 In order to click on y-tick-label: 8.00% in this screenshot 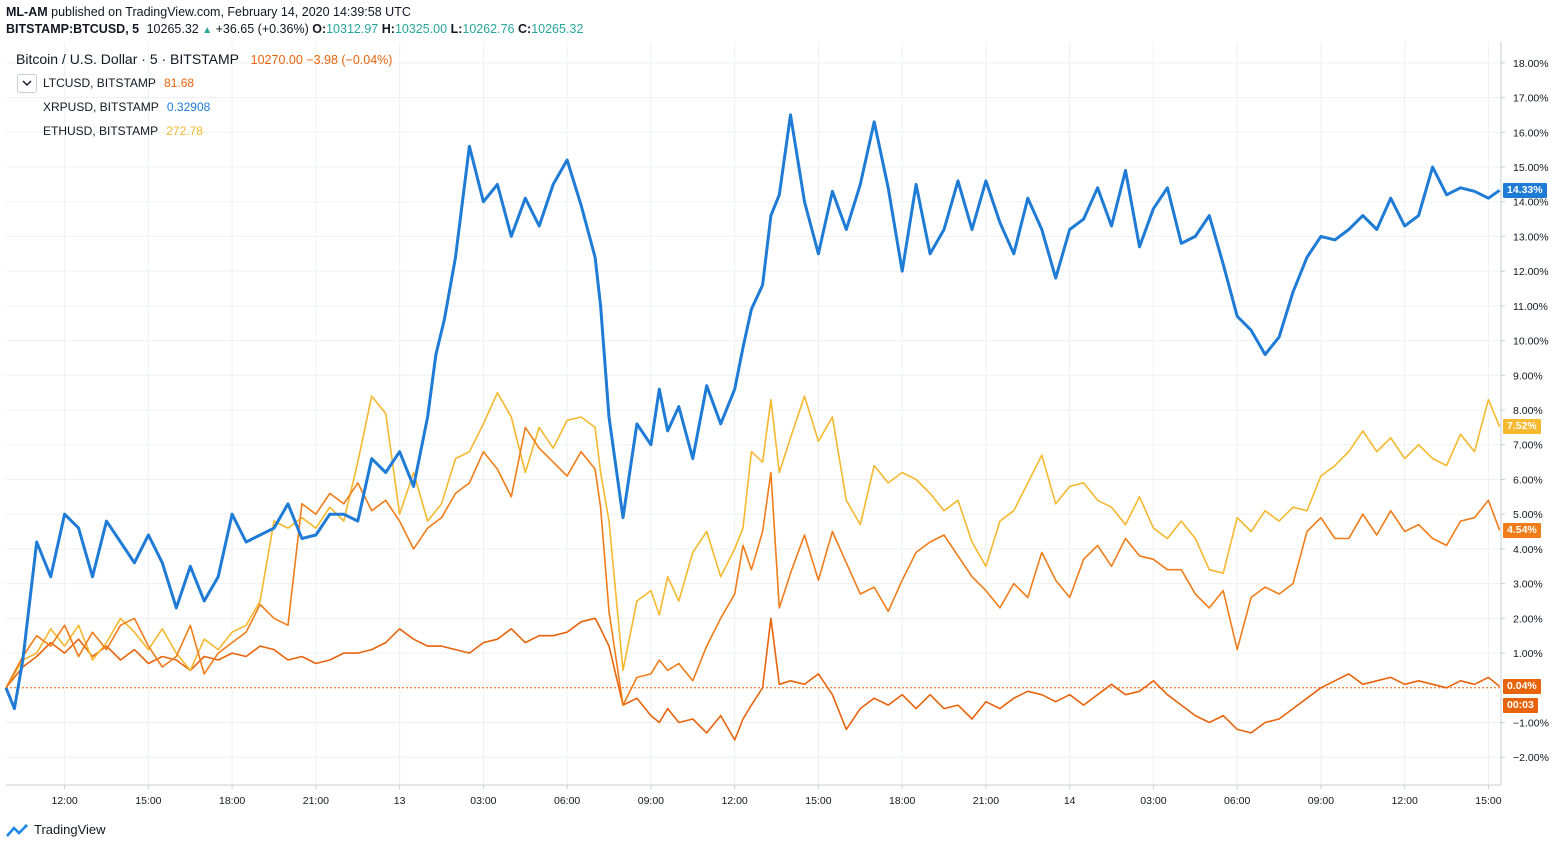, I will do `click(1528, 411)`.